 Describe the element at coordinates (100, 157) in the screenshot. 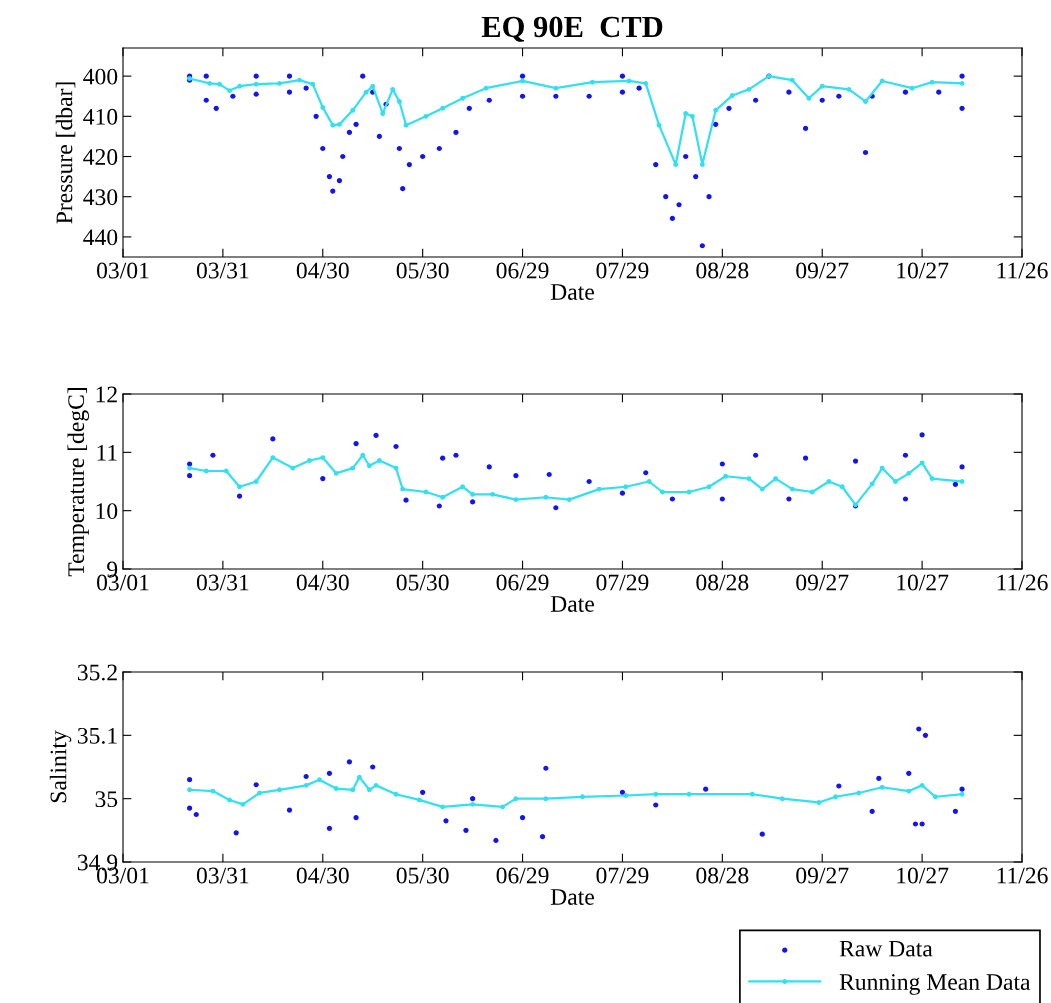

I see `y-tick-label: 420` at that location.